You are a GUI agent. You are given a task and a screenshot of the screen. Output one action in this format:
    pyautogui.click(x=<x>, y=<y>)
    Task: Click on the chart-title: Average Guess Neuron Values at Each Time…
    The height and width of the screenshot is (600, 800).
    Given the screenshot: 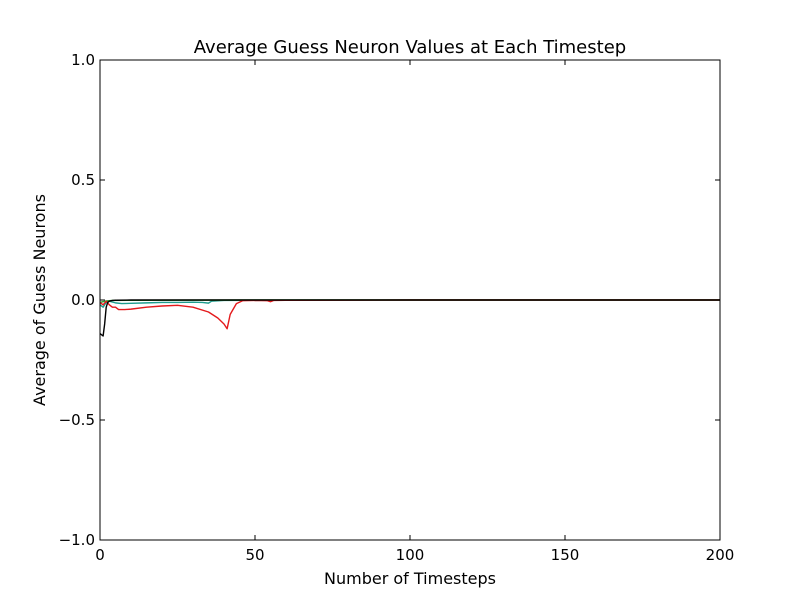 What is the action you would take?
    pyautogui.click(x=410, y=47)
    